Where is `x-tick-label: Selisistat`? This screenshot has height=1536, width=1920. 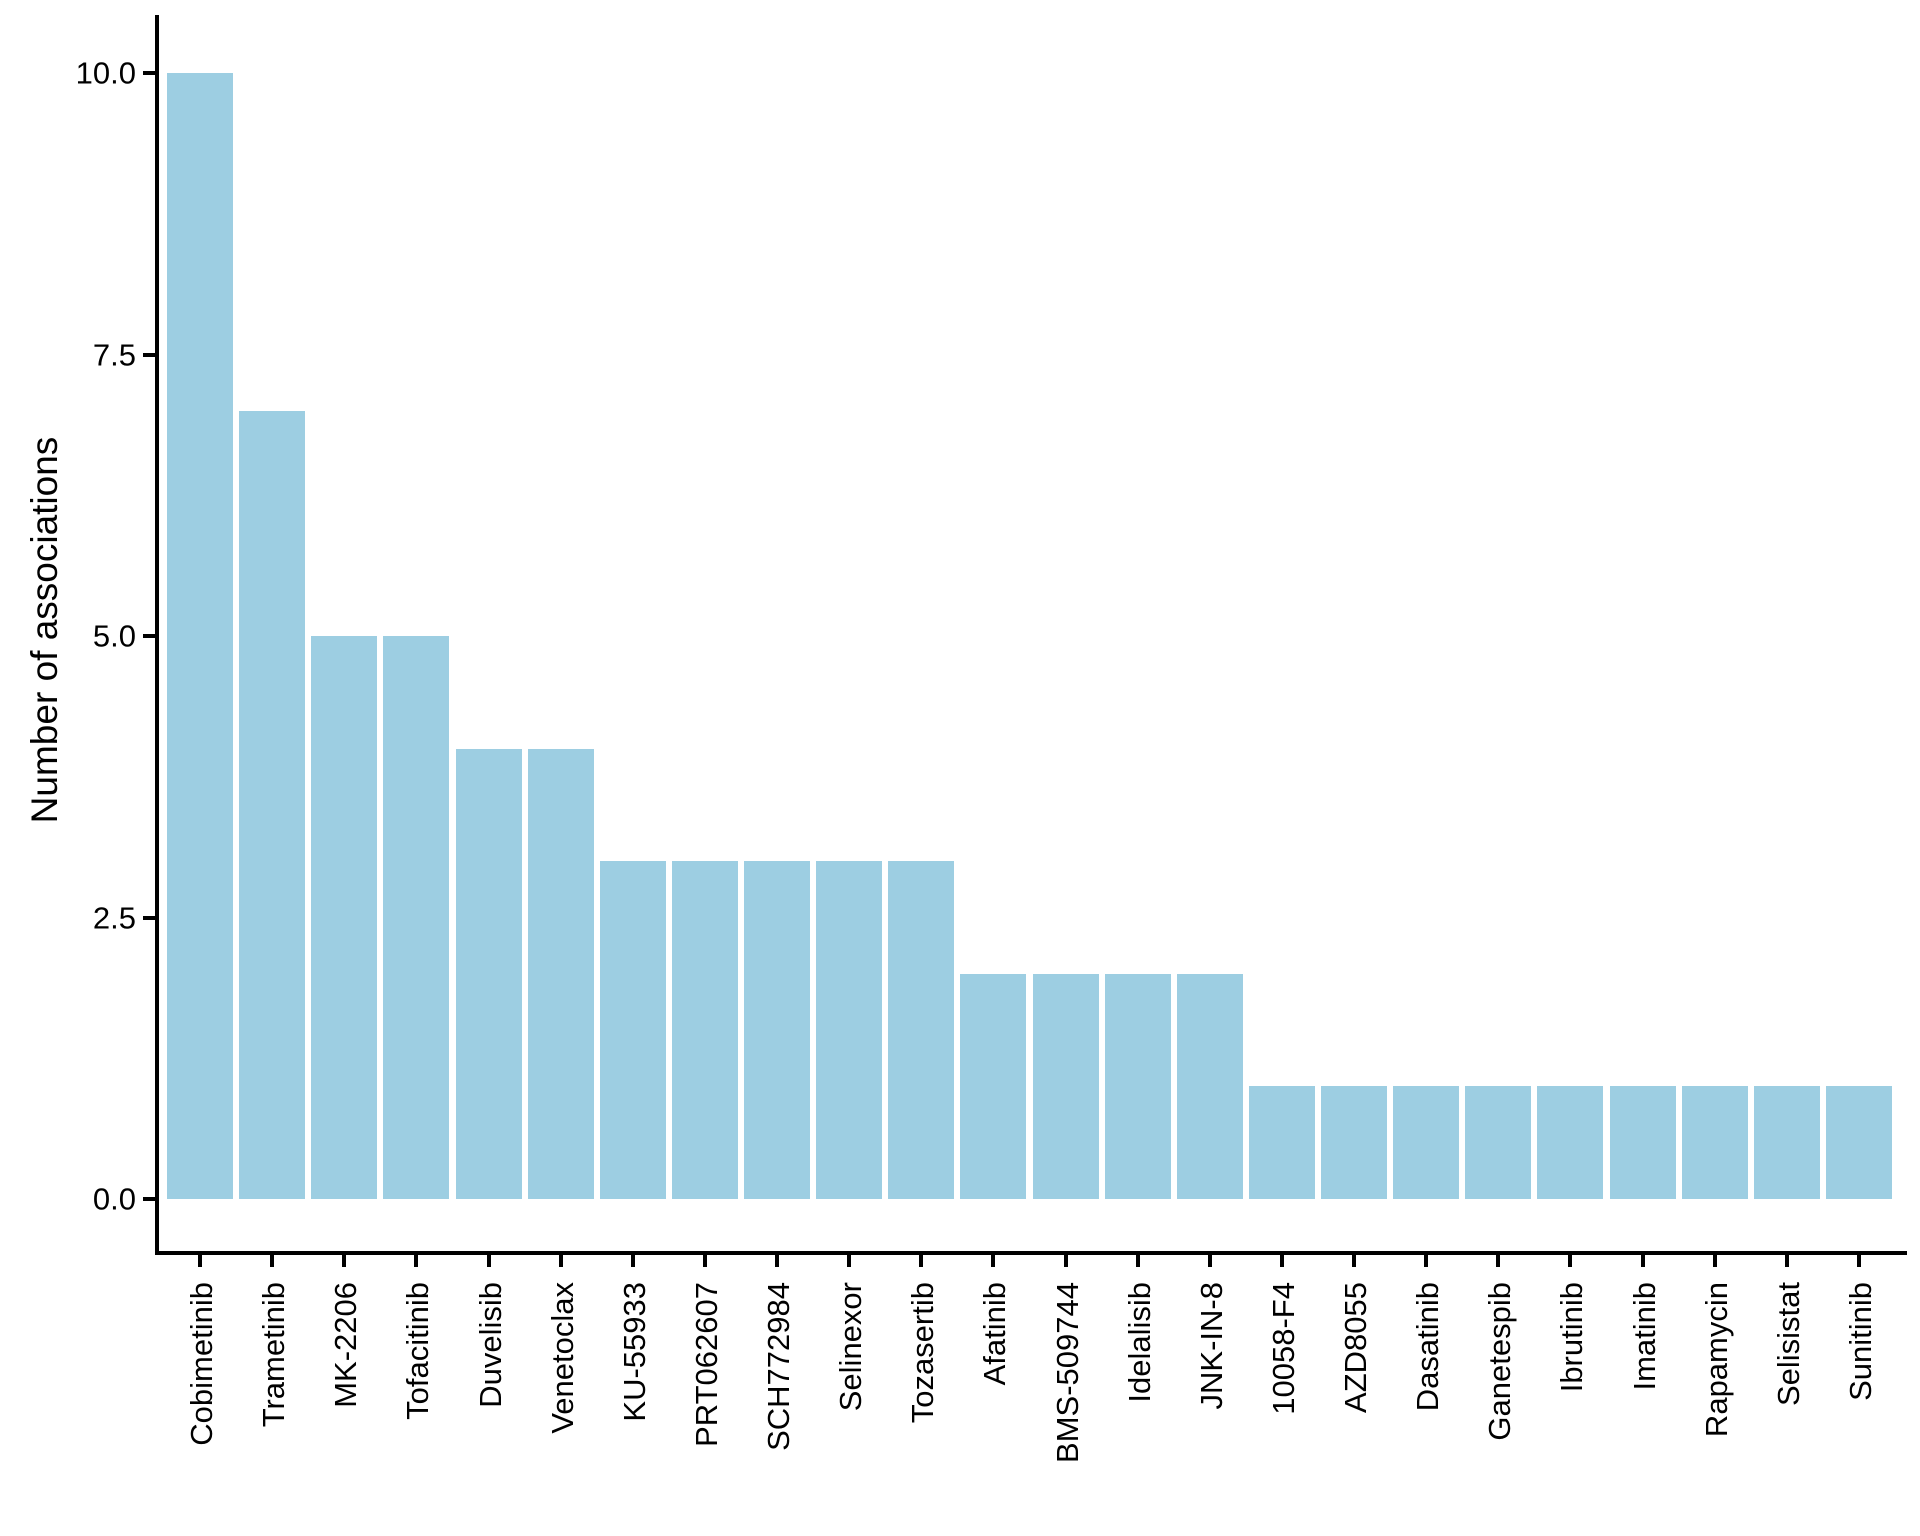
x-tick-label: Selisistat is located at coordinates (1788, 1344).